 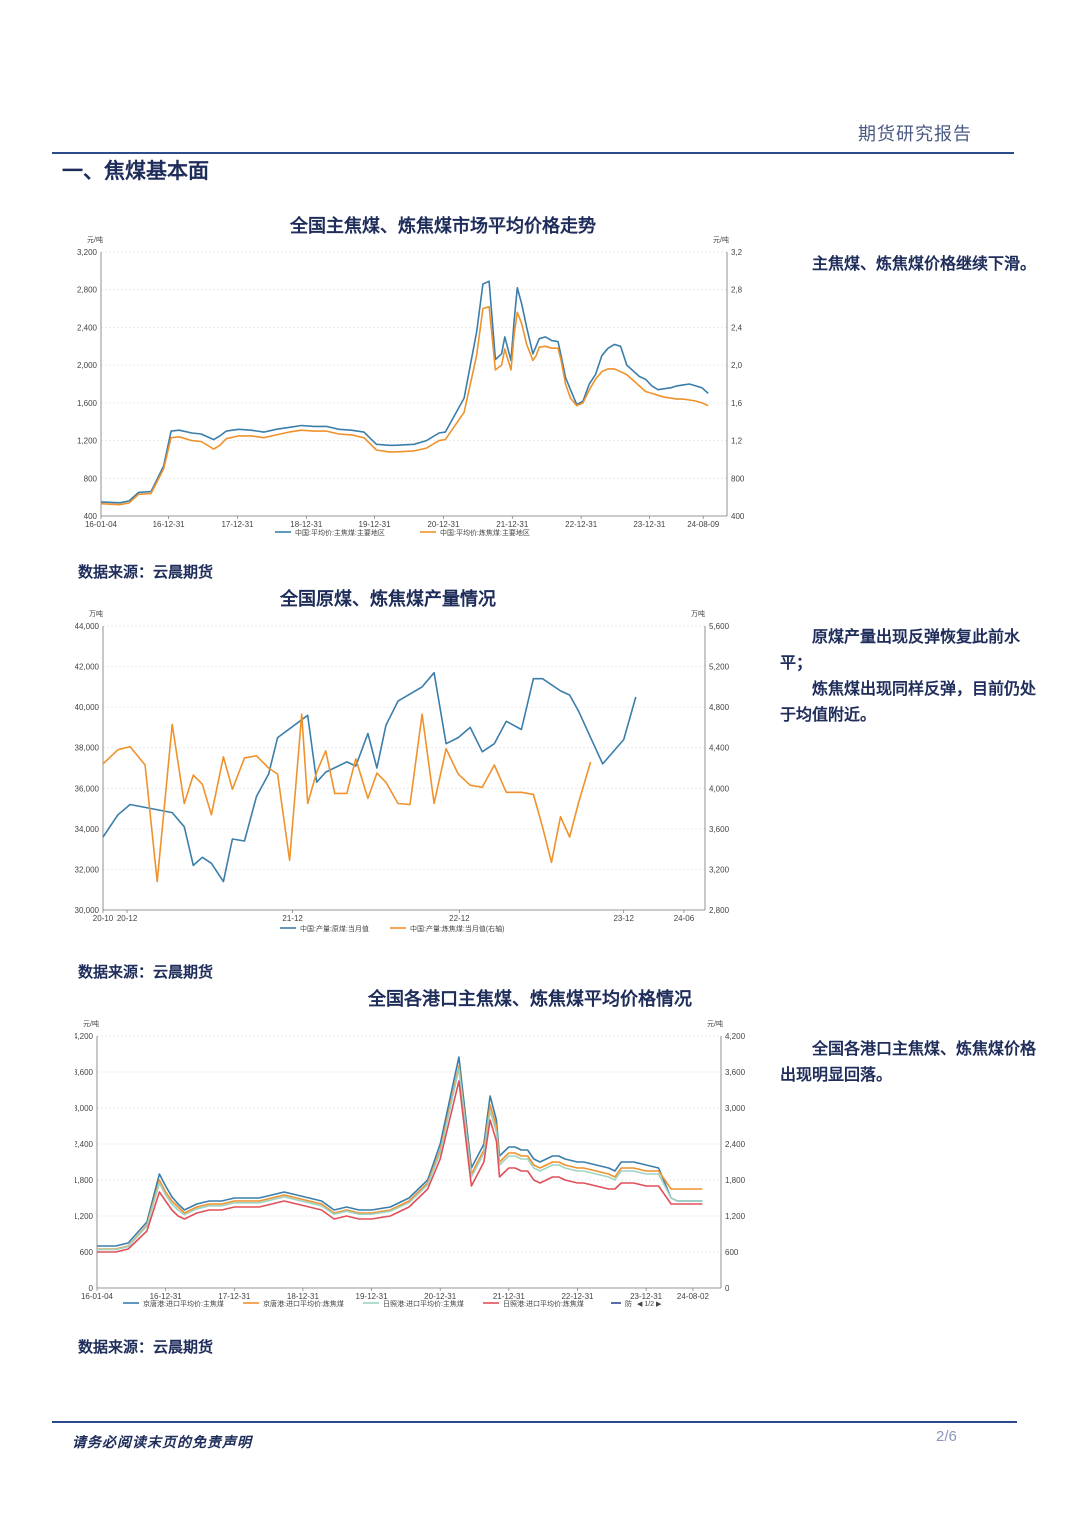 What do you see at coordinates (698, 613) in the screenshot?
I see `y-unit-right: 万吨` at bounding box center [698, 613].